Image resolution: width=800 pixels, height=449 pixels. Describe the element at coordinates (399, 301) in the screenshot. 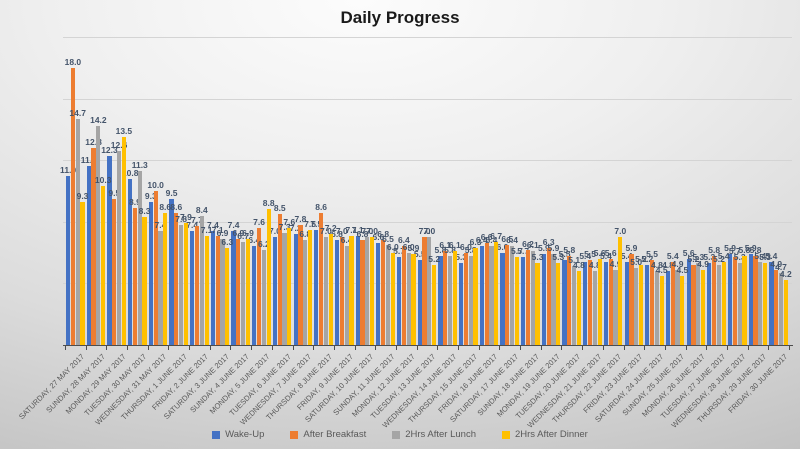

I see `bar-wake-up-day17` at that location.